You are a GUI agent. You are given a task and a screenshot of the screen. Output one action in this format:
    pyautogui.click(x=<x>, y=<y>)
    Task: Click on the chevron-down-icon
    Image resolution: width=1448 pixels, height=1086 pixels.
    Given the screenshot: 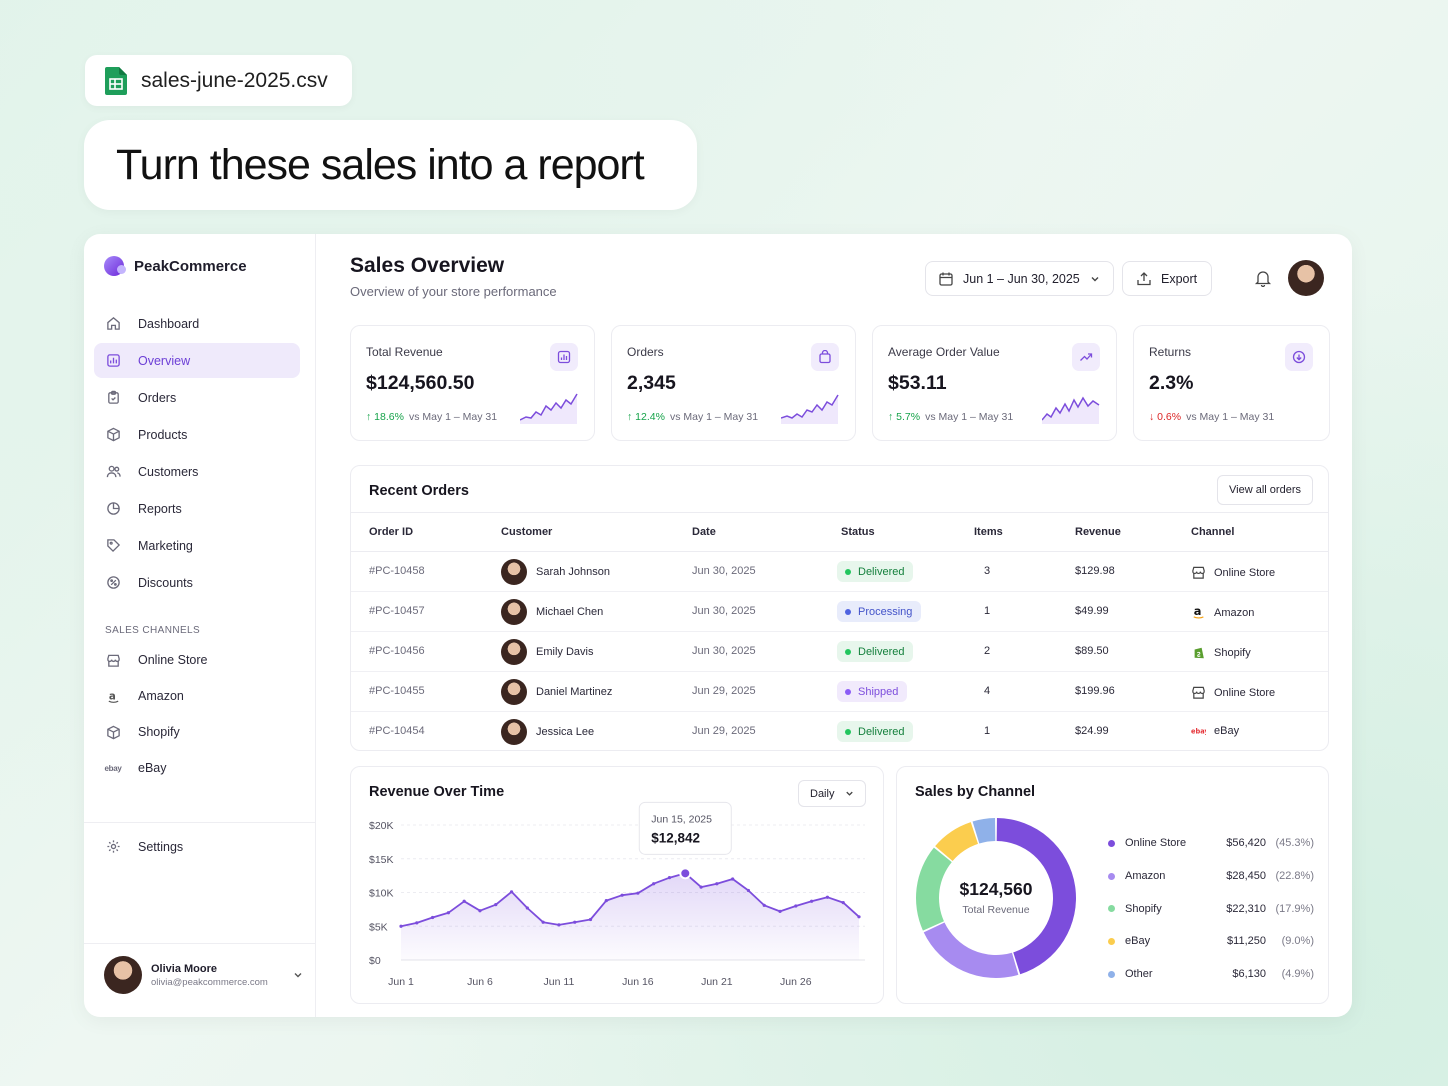 What is the action you would take?
    pyautogui.click(x=298, y=975)
    